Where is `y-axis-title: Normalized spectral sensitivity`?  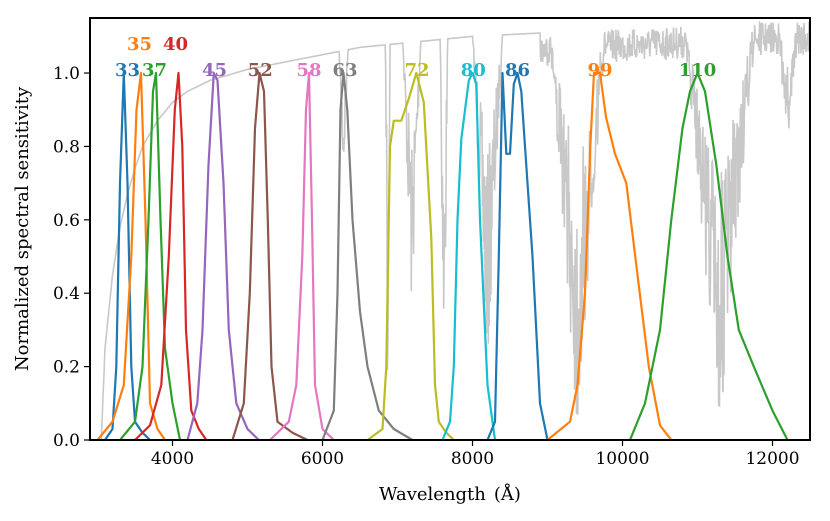 y-axis-title: Normalized spectral sensitivity is located at coordinates (22, 228).